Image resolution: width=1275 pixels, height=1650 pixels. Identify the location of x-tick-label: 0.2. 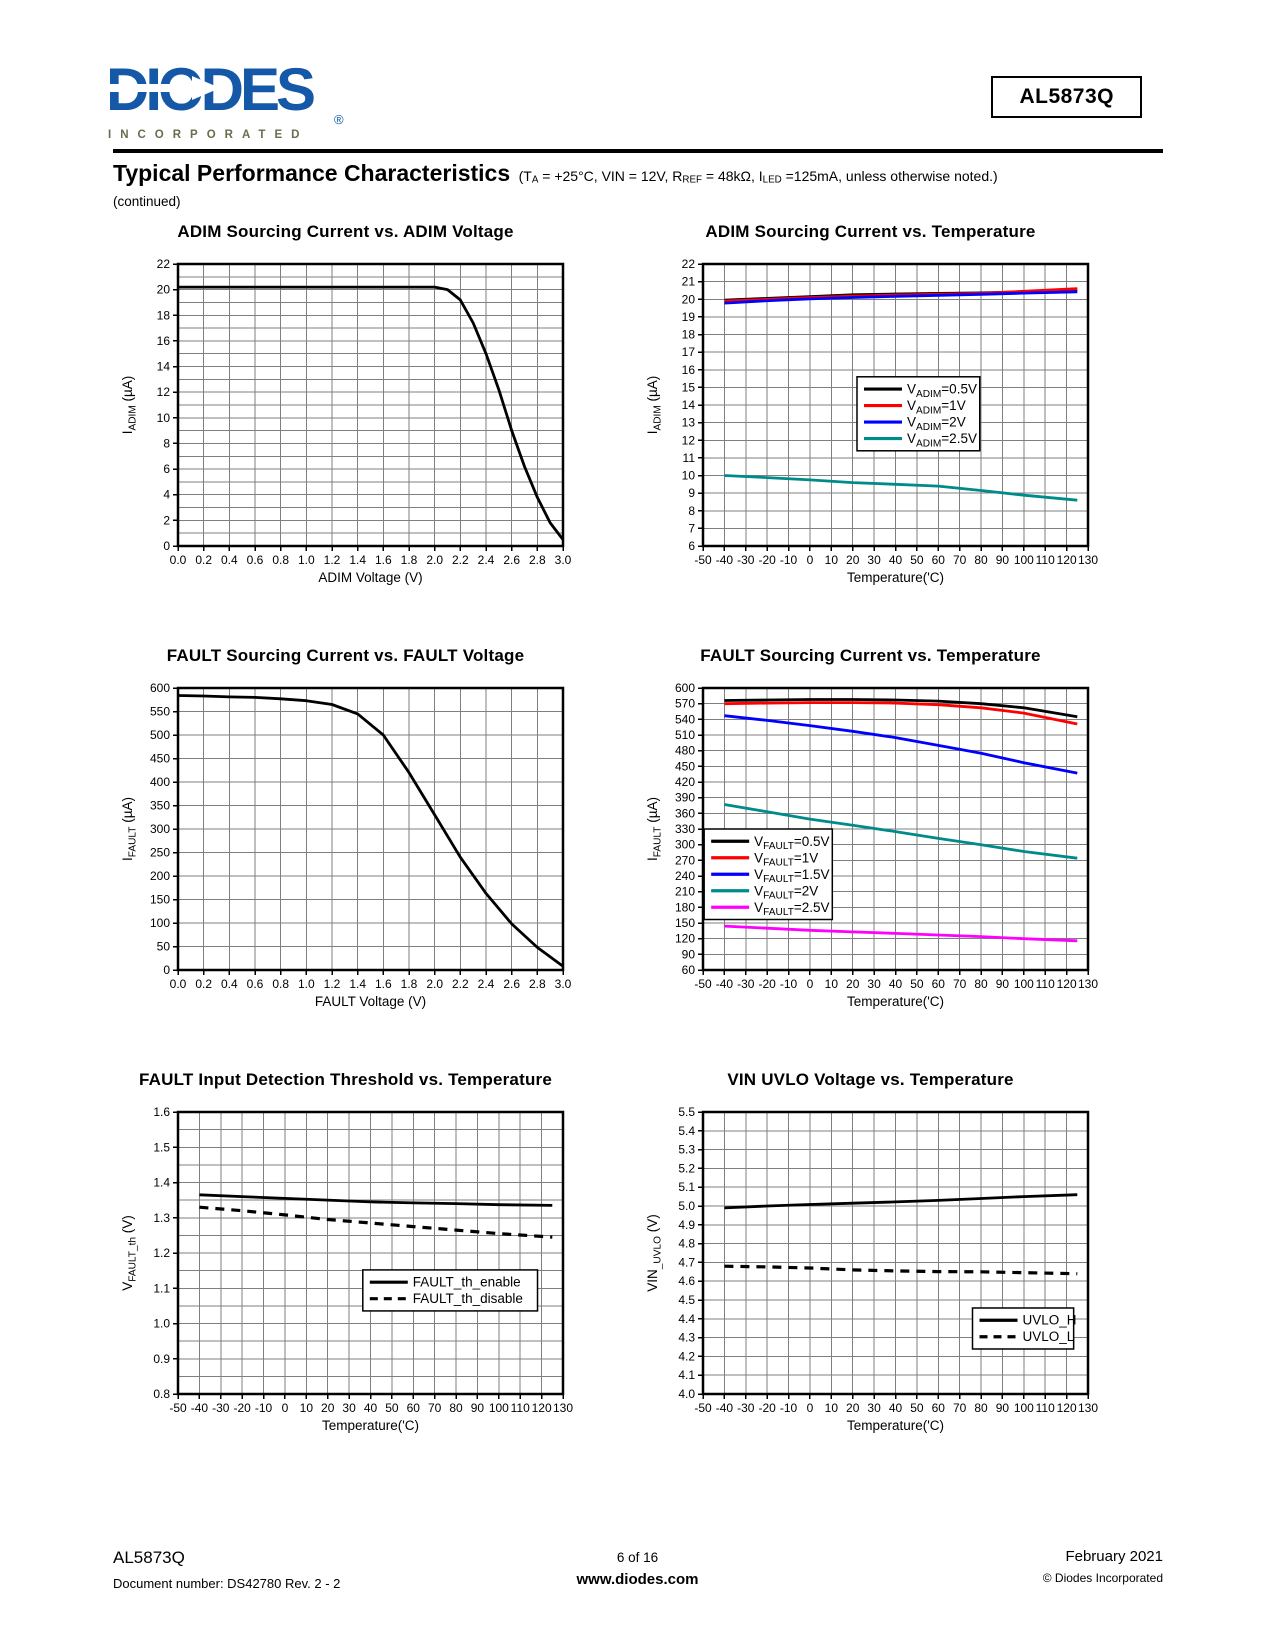
(203, 560).